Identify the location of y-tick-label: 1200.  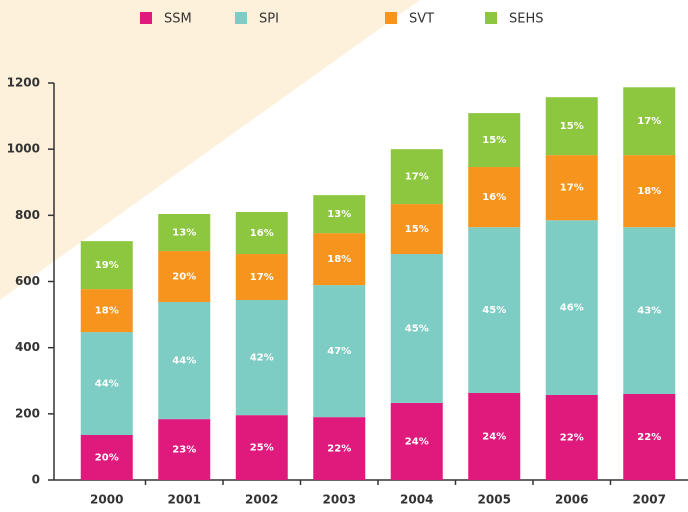
(23, 83).